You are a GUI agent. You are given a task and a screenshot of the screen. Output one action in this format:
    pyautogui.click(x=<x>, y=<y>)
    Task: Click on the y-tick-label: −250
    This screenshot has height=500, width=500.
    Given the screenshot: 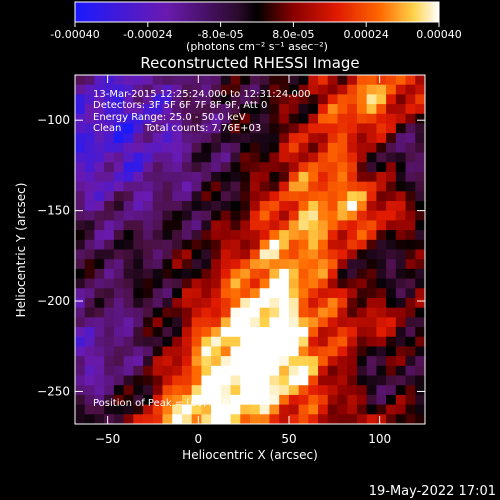 What is the action you would take?
    pyautogui.click(x=53, y=391)
    